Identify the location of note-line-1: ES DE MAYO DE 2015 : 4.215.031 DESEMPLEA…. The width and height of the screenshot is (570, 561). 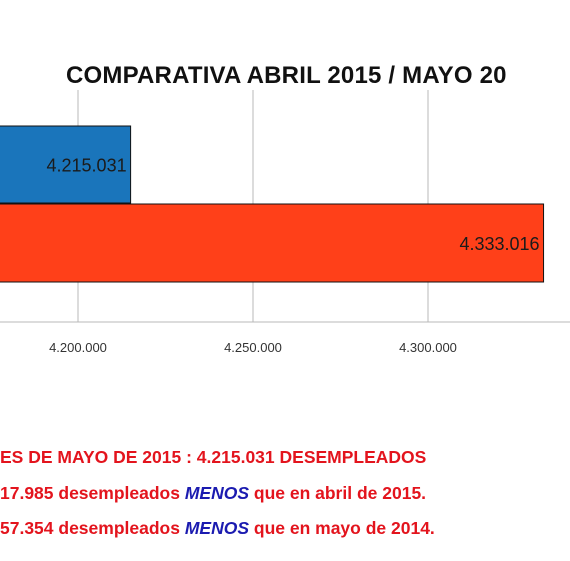
(213, 457).